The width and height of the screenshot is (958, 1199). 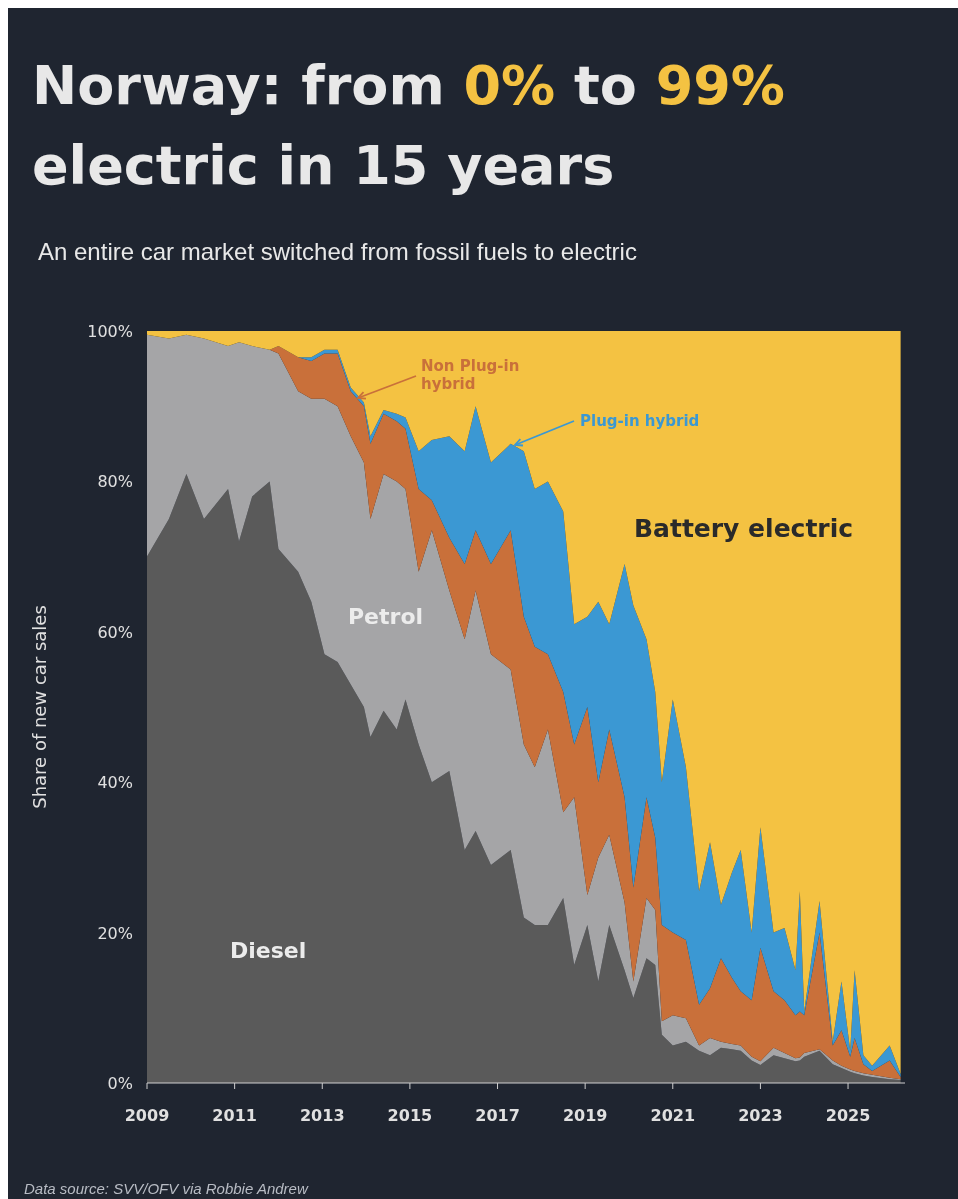 I want to click on x-tick-label: 2015, so click(x=410, y=1115).